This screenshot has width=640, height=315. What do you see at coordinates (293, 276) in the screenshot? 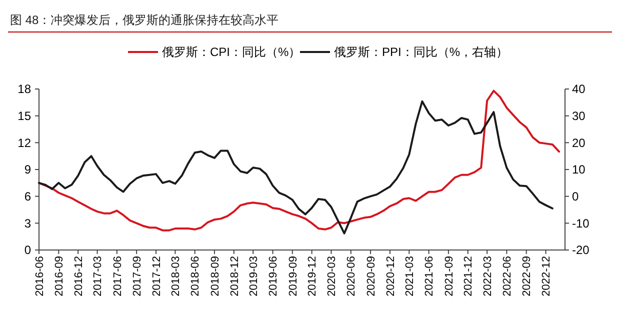
I see `x-tick-label: 2019-09` at bounding box center [293, 276].